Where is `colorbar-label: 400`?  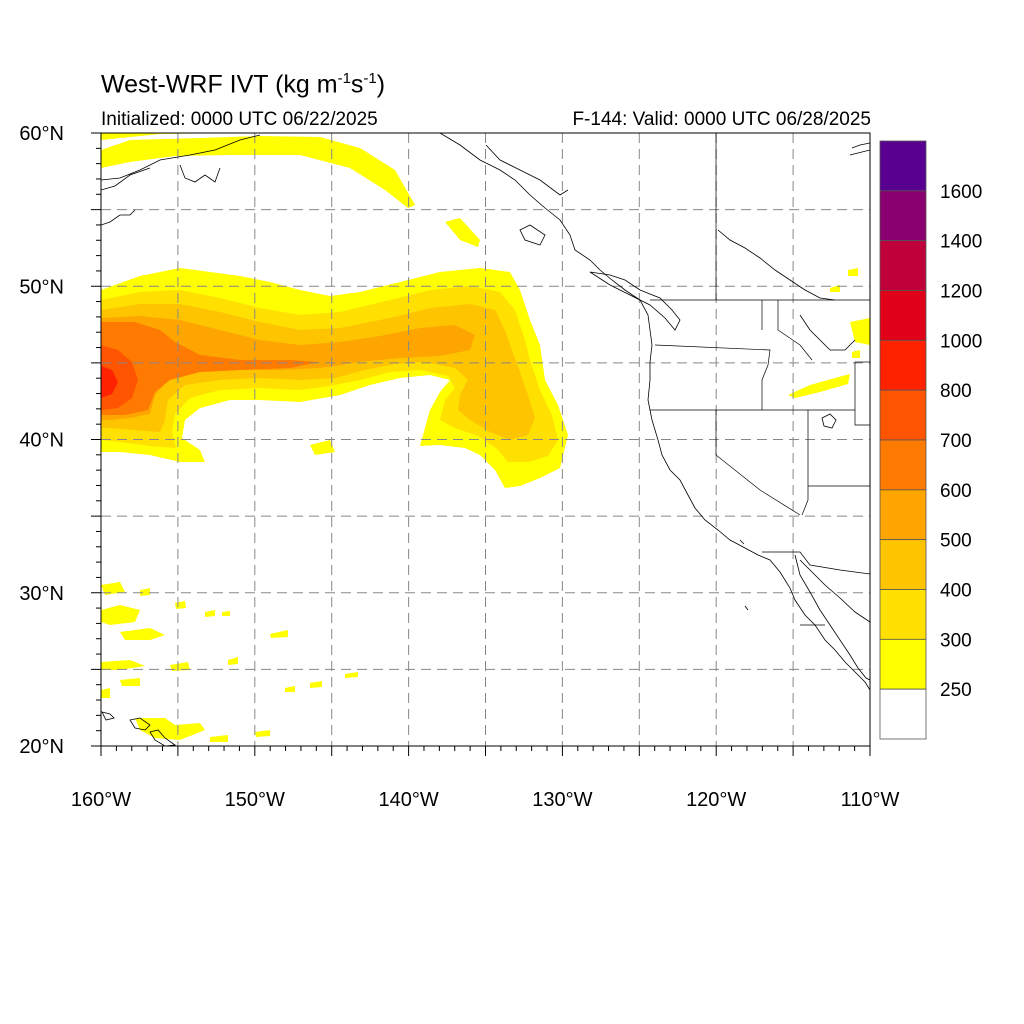
colorbar-label: 400 is located at coordinates (956, 591).